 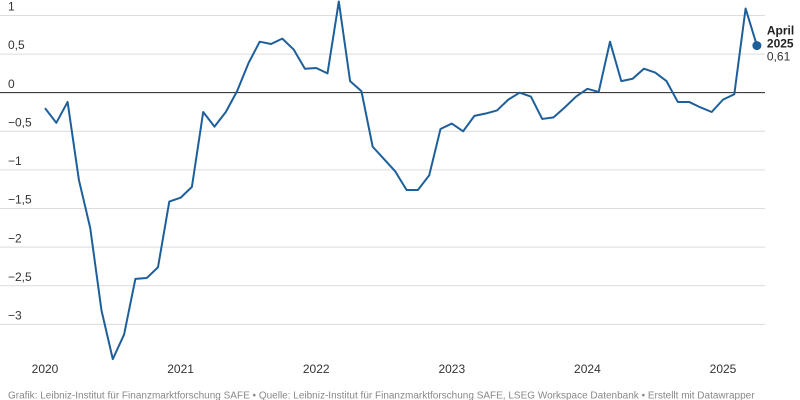 What do you see at coordinates (45, 369) in the screenshot?
I see `x-tick-label: 2020` at bounding box center [45, 369].